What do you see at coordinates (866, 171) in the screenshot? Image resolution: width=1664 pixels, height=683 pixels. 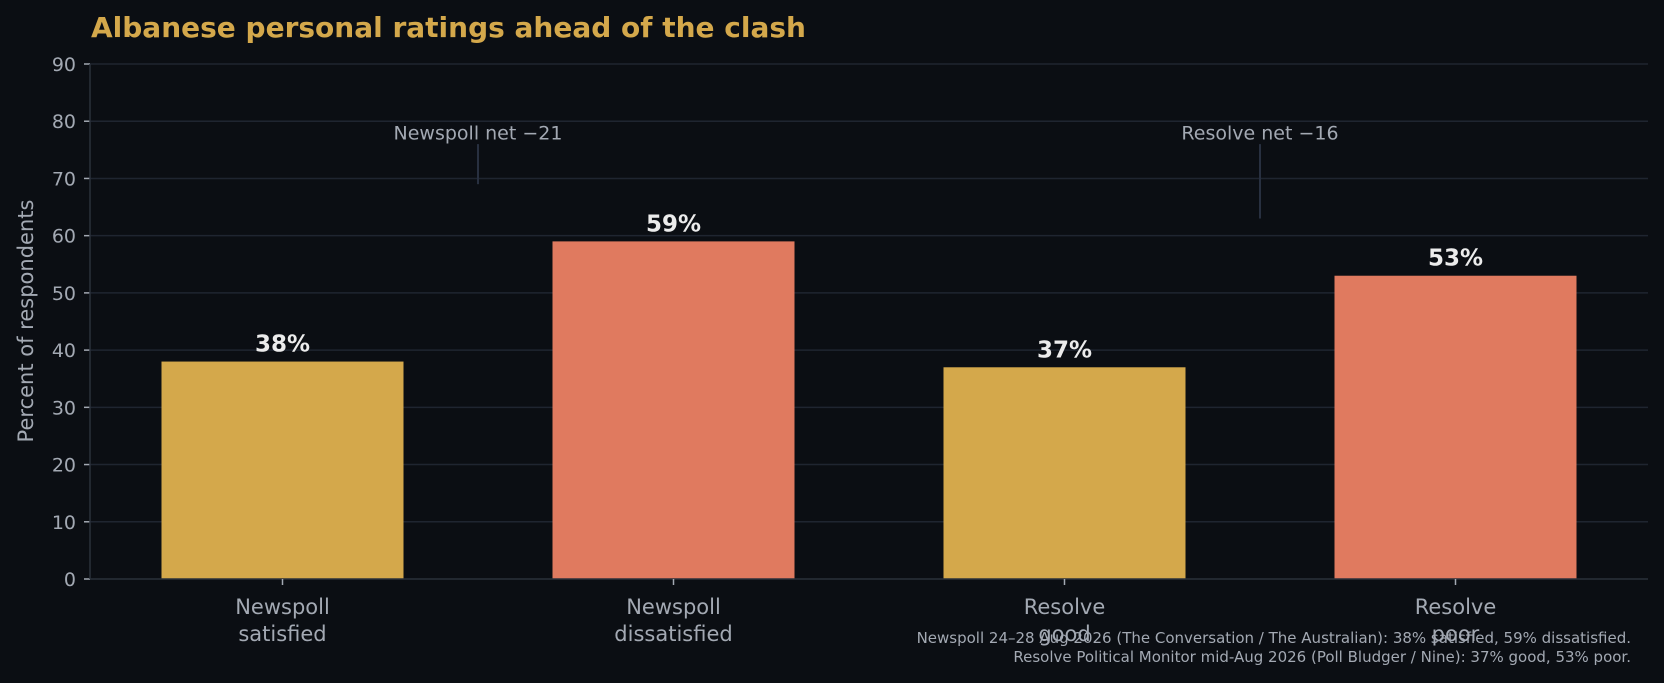 I see `annotations: Newspoll net −21 Resolve net −16` at bounding box center [866, 171].